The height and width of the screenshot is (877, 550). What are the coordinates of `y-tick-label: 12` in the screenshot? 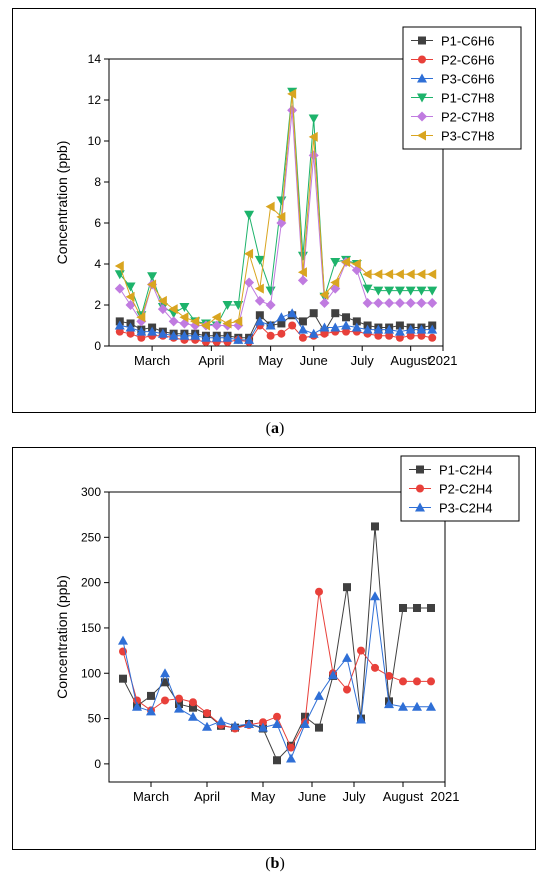 It's located at (95, 100).